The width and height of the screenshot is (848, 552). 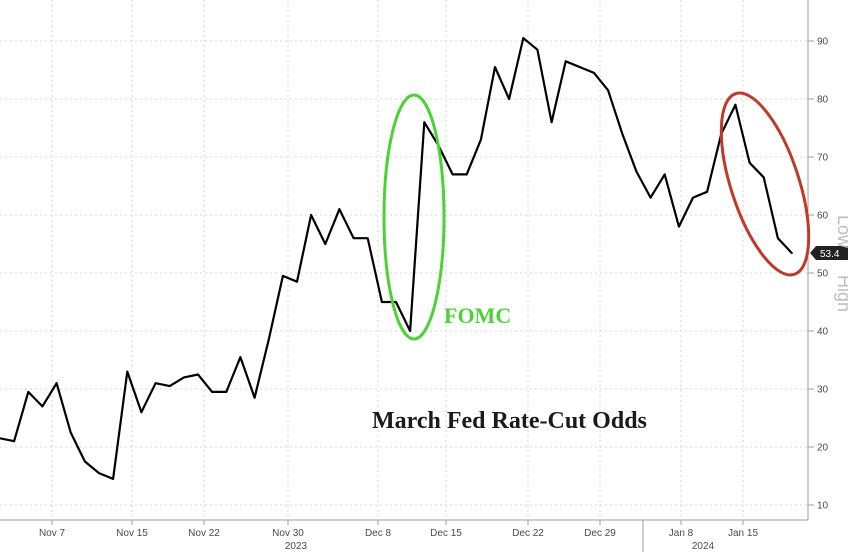 I want to click on x-tick-label: Nov 30, so click(x=288, y=533).